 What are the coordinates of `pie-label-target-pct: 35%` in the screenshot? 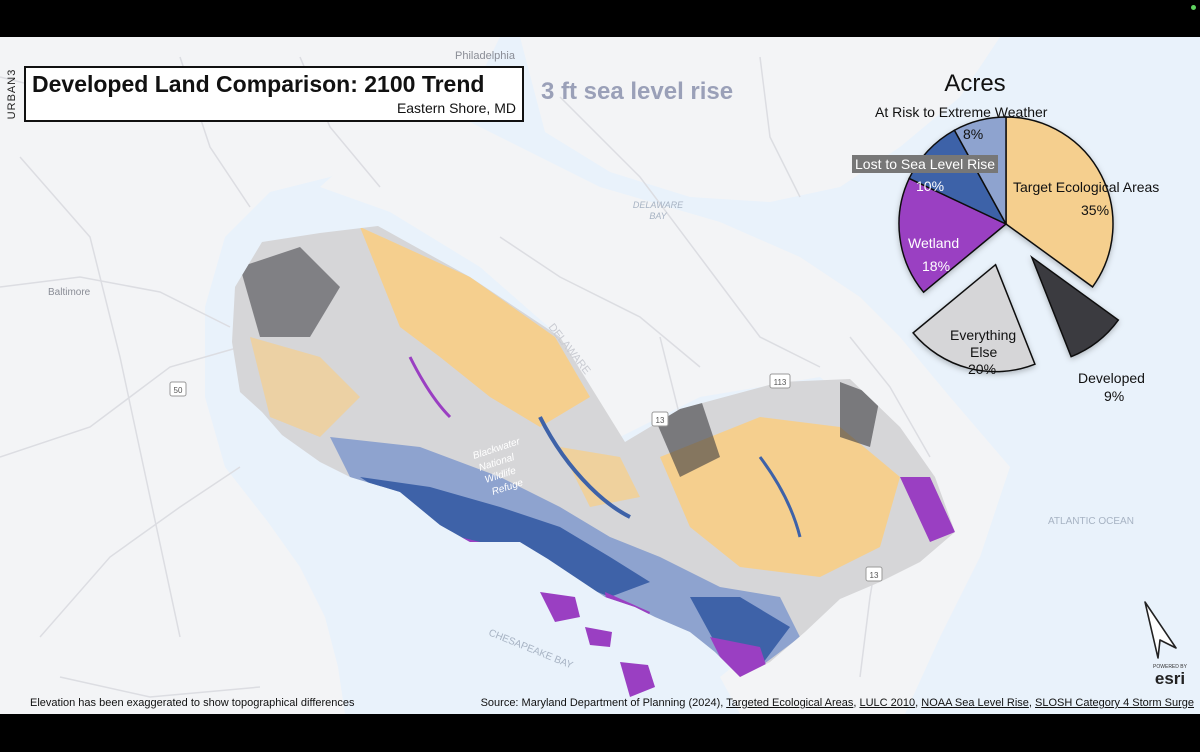 It's located at (1095, 210).